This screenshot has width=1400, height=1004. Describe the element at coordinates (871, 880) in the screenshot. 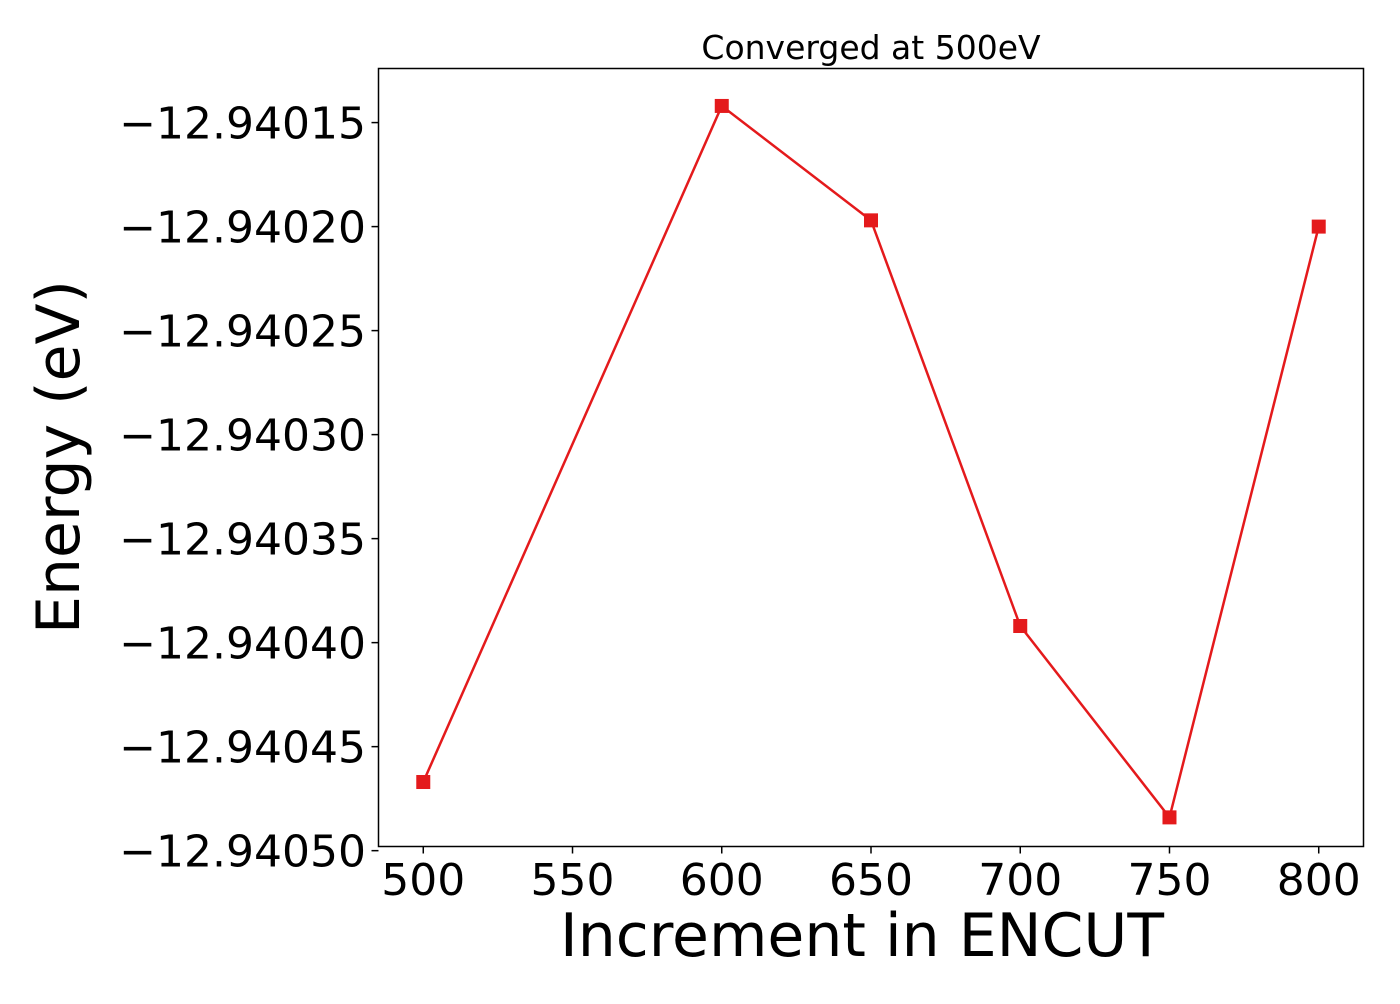

I see `x-tick-label: 650` at that location.